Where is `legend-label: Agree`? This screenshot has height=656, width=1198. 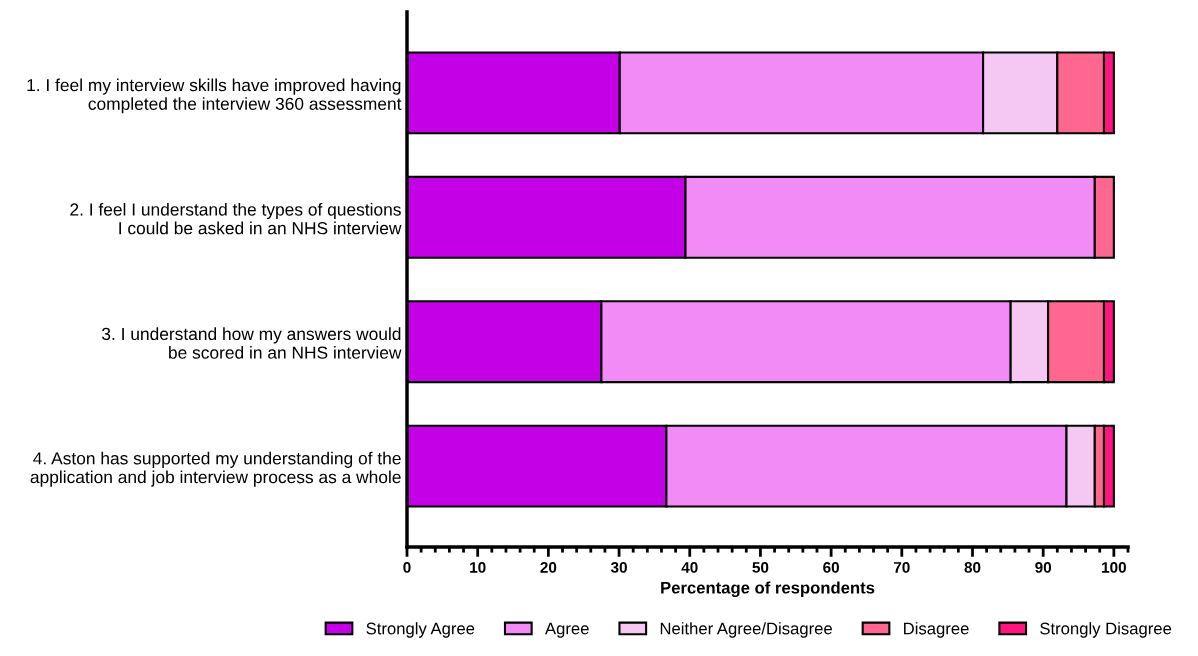
legend-label: Agree is located at coordinates (567, 630).